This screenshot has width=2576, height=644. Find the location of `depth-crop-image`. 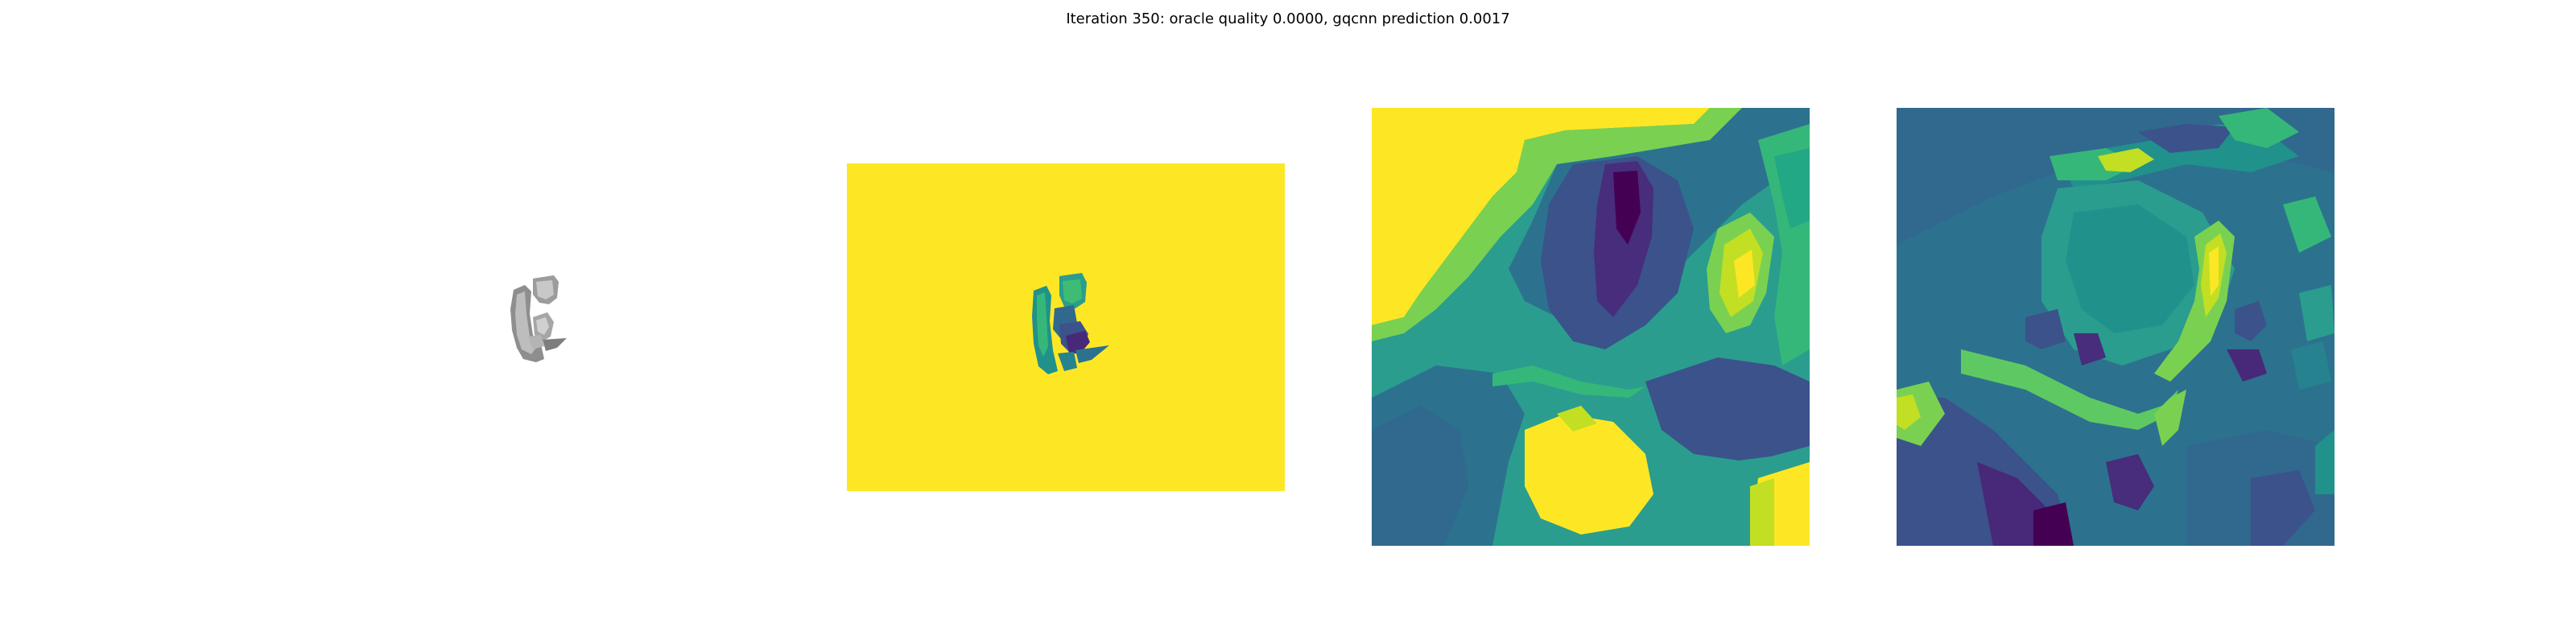

depth-crop-image is located at coordinates (1591, 327).